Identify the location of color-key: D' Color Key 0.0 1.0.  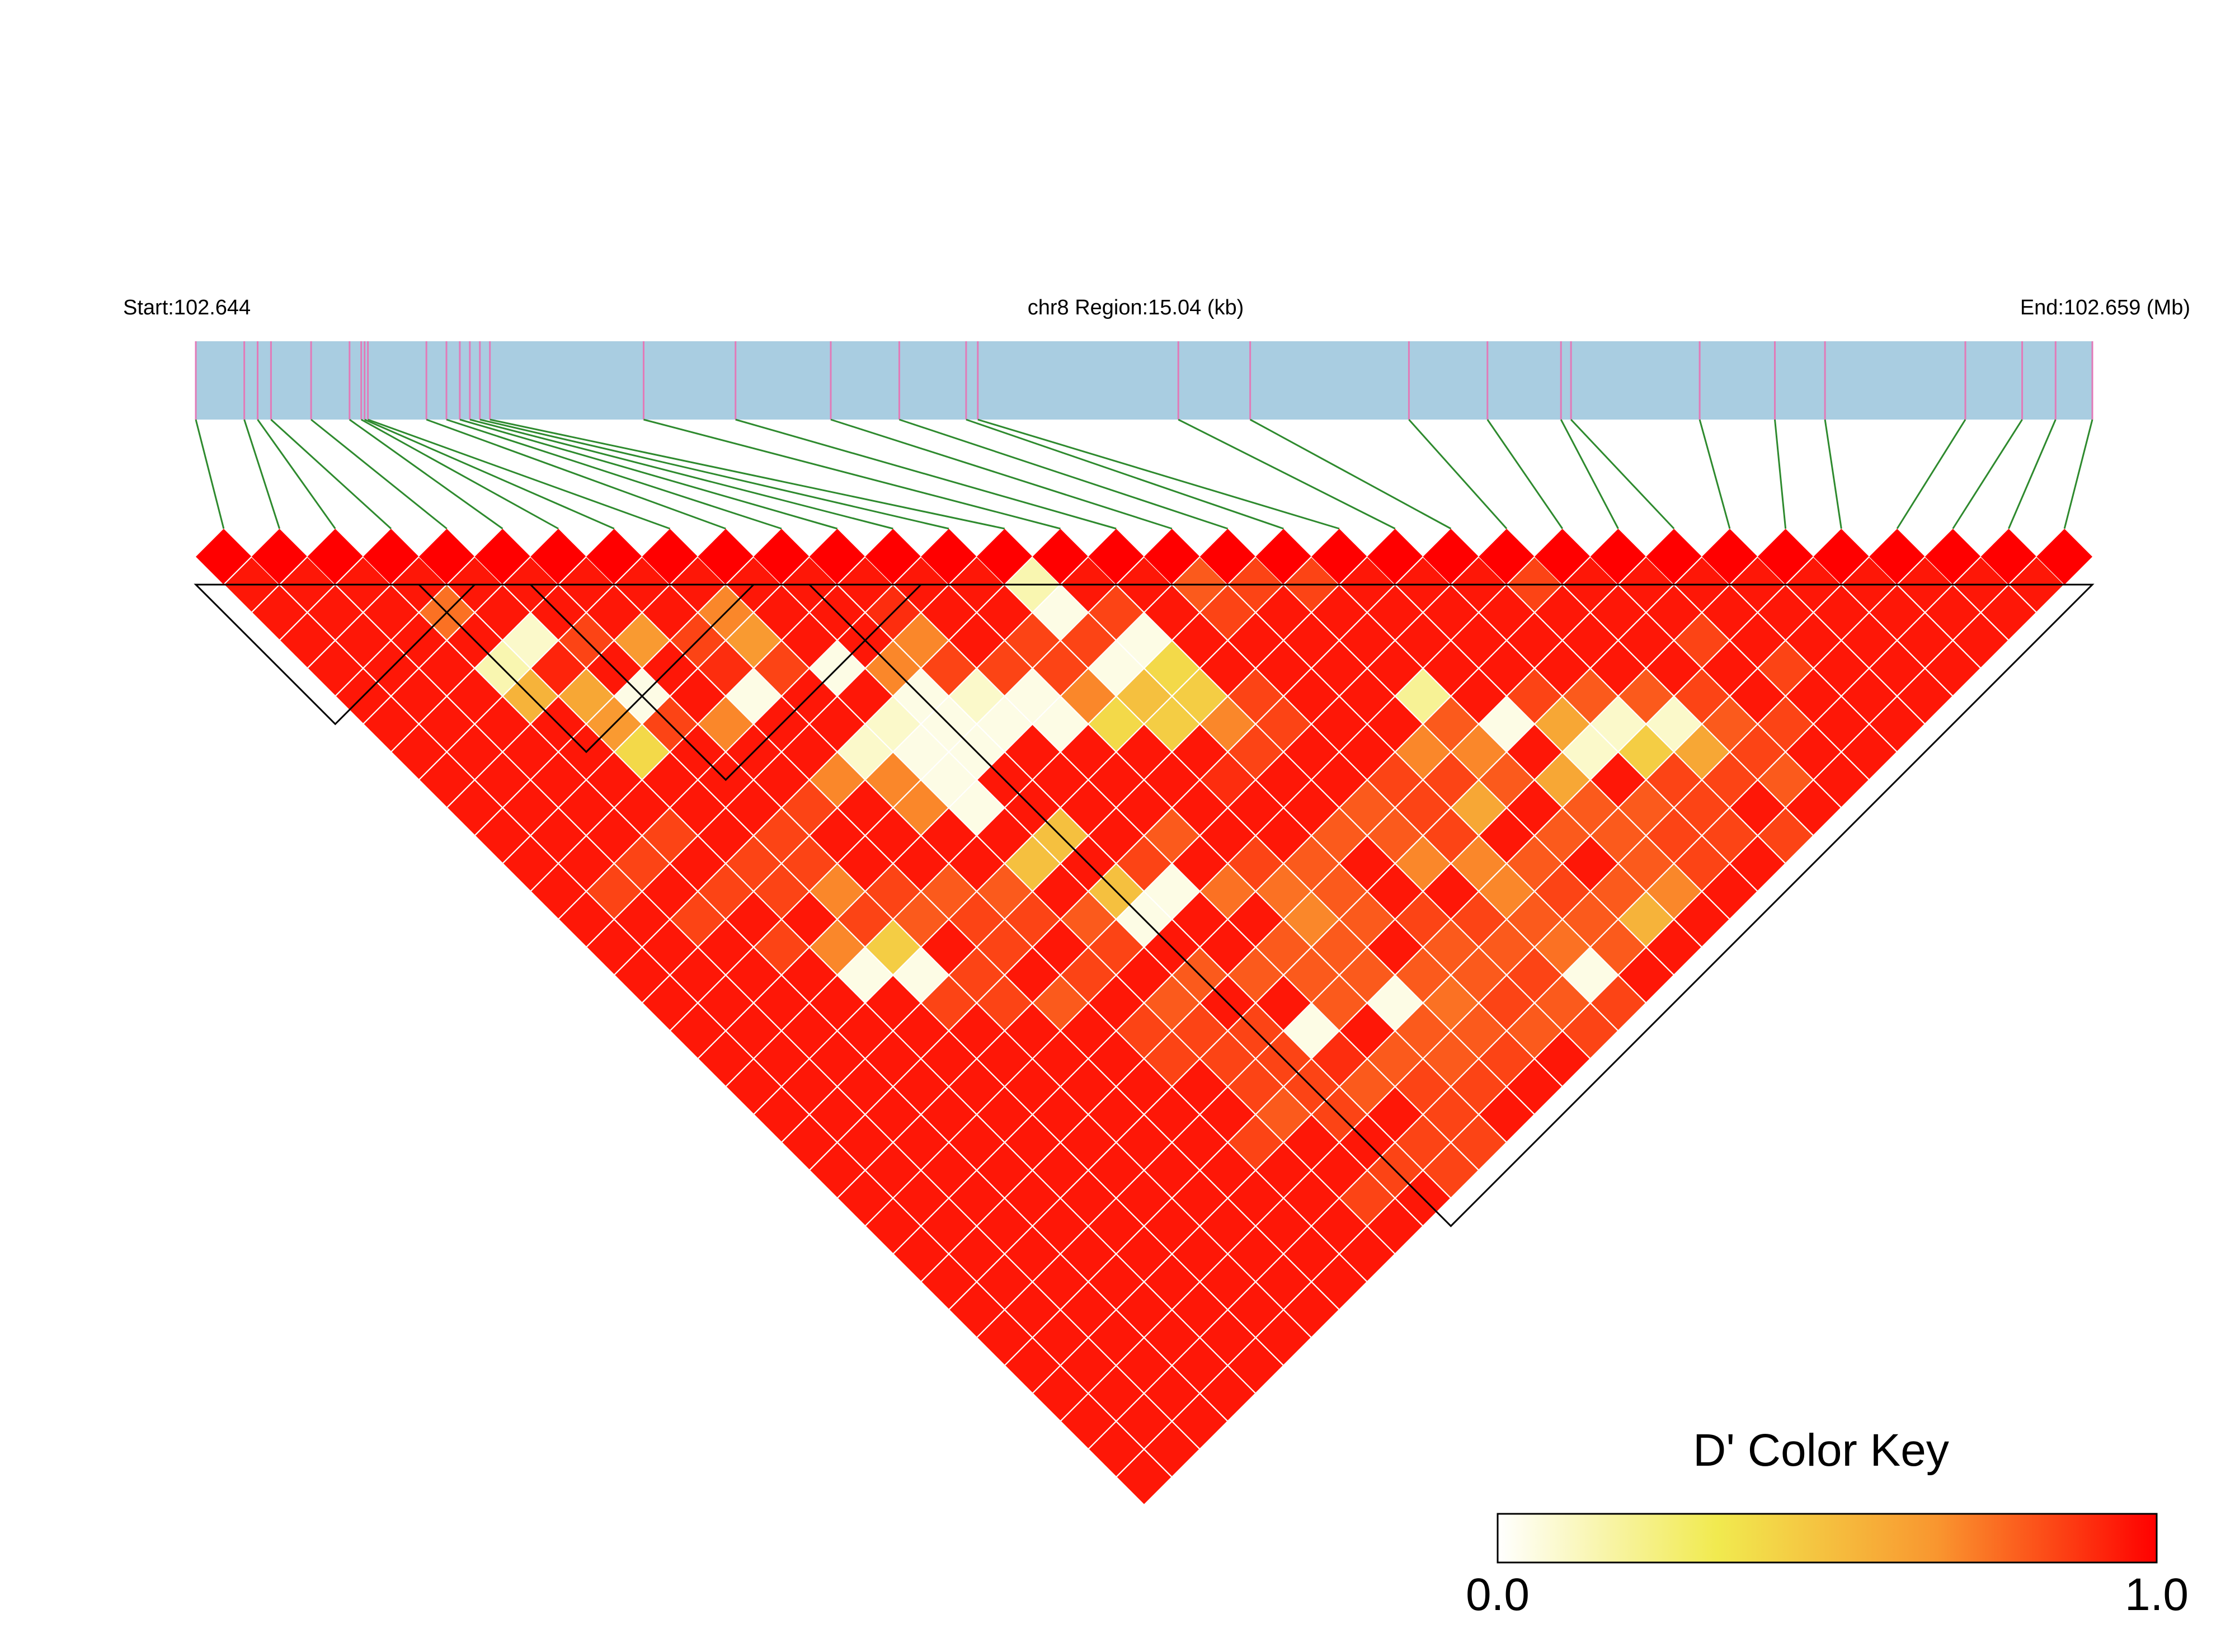
(1827, 1522).